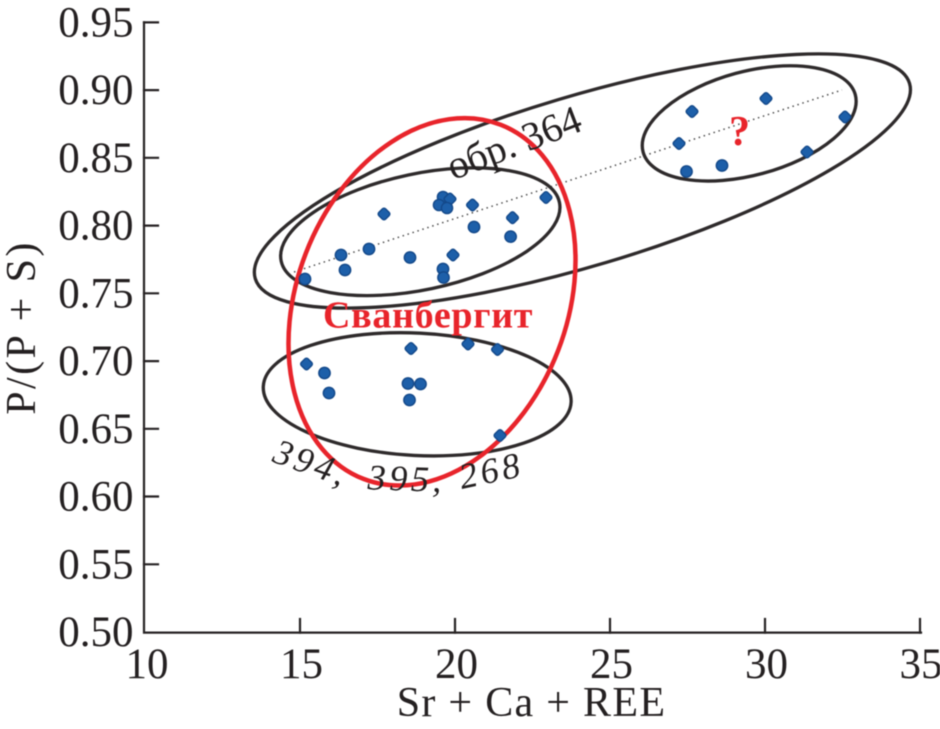 The image size is (940, 729). Describe the element at coordinates (95, 158) in the screenshot. I see `svg-text: 0.85` at that location.